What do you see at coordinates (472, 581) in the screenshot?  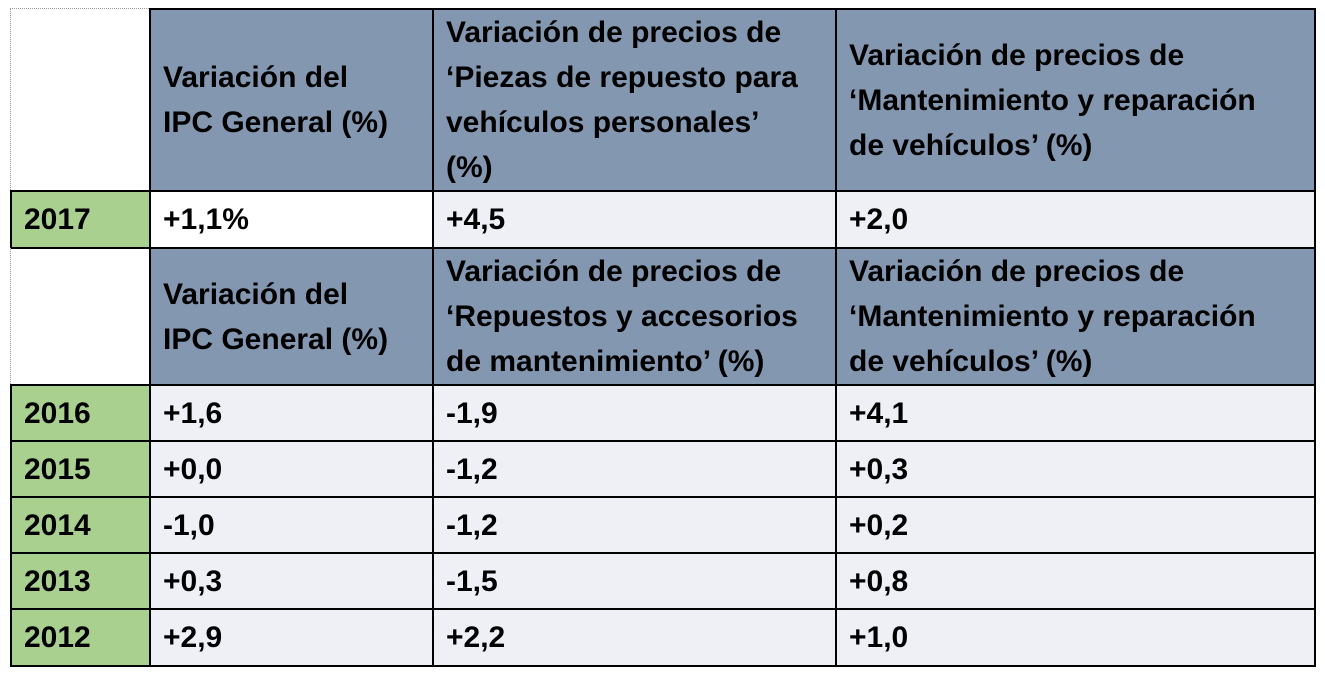 I see `value-text: -1,5` at bounding box center [472, 581].